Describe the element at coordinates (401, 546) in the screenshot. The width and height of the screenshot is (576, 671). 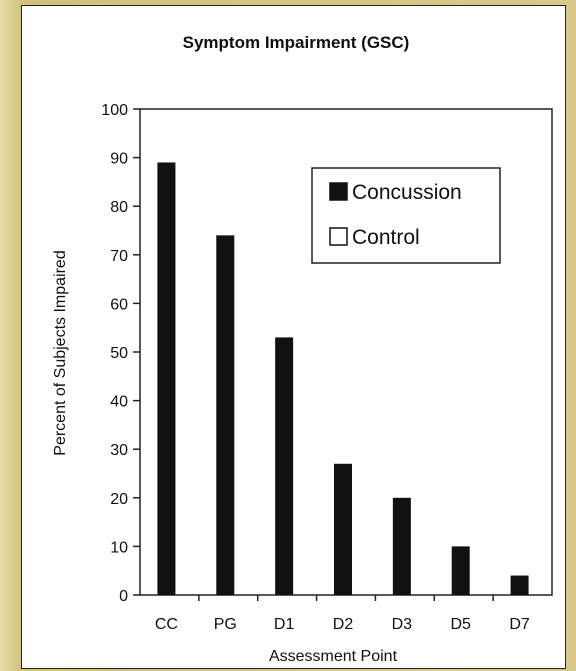
I see `bar-d3` at that location.